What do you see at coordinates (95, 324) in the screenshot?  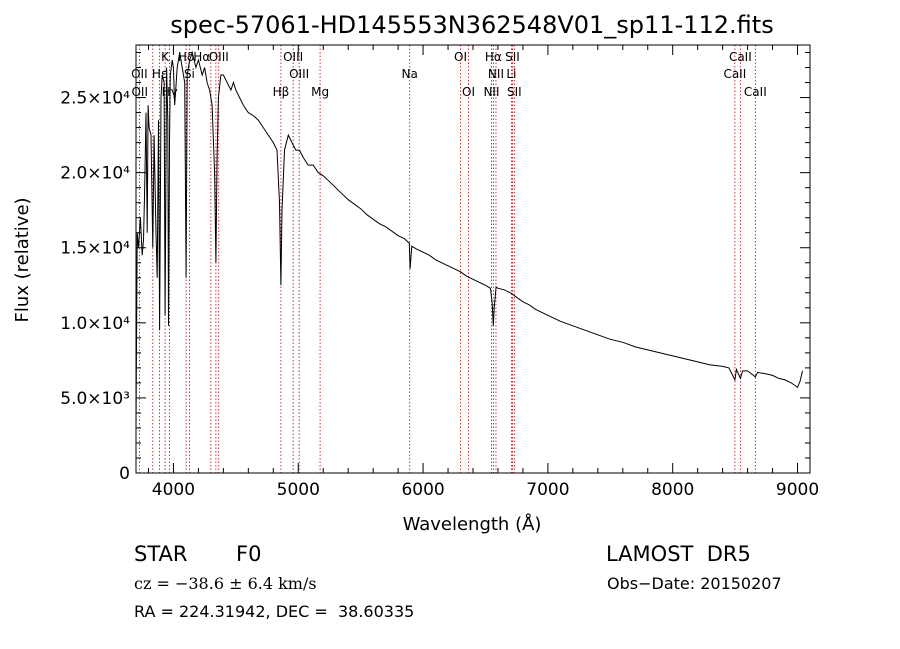 I see `y-tick-label: 1.0×10⁴` at bounding box center [95, 324].